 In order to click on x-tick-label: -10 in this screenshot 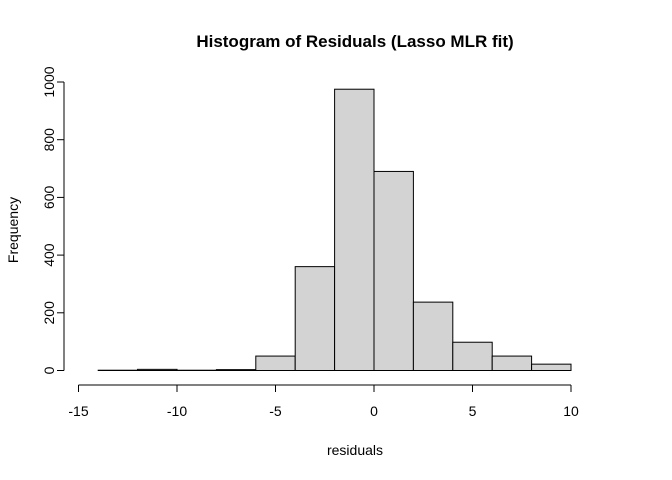, I will do `click(177, 411)`.